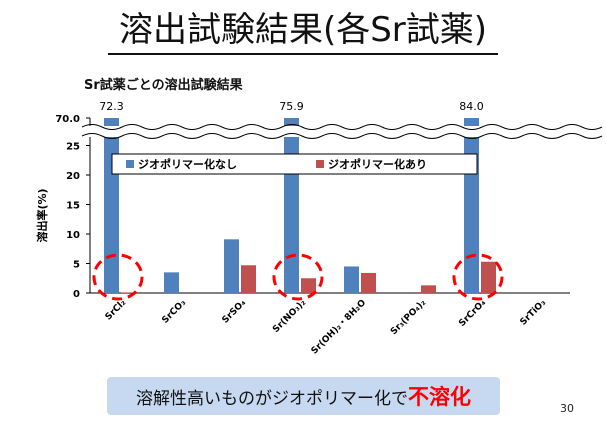 Image resolution: width=606 pixels, height=428 pixels. I want to click on slide-title: 溶出試験結果(各Sr試薬), so click(303, 30).